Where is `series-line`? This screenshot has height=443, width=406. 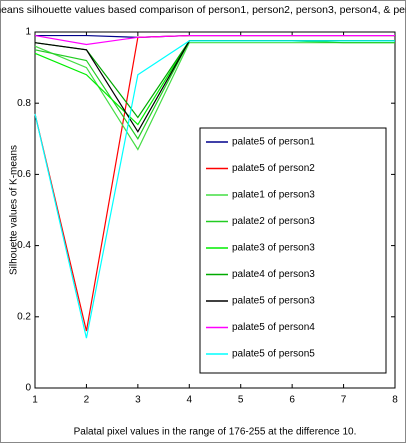 series-line is located at coordinates (214, 40).